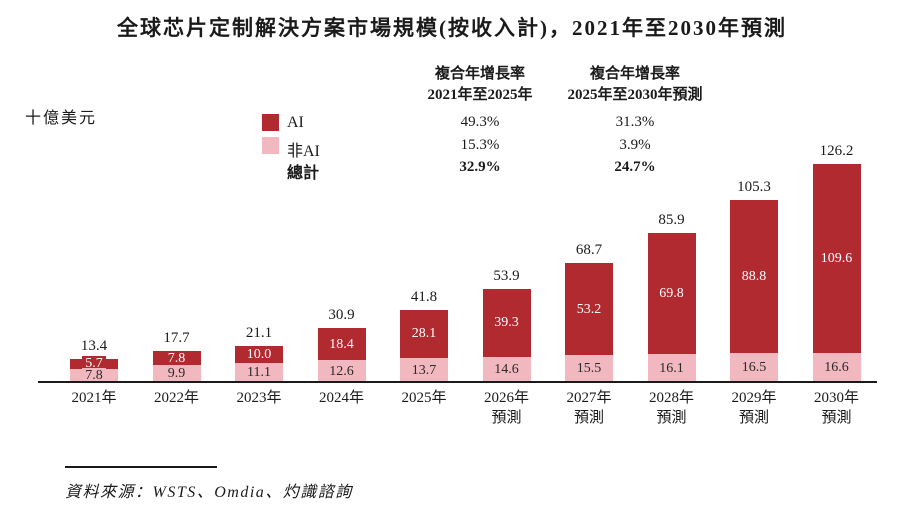 The width and height of the screenshot is (904, 513). I want to click on segment-non-ai: 14.6, so click(506, 369).